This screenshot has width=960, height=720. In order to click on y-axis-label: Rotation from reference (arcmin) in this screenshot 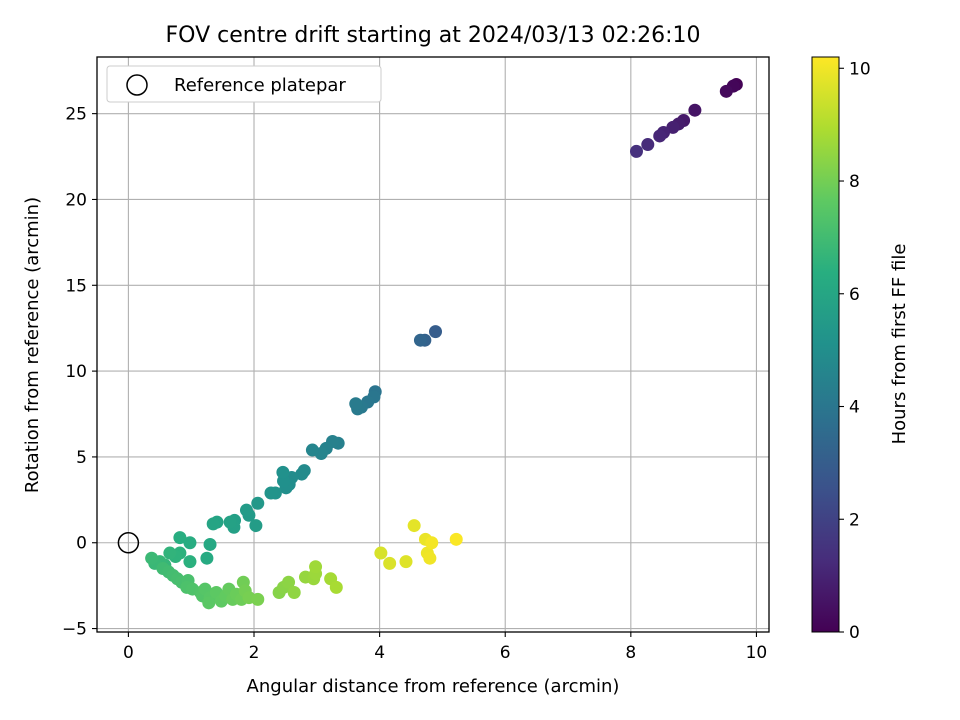, I will do `click(32, 345)`.